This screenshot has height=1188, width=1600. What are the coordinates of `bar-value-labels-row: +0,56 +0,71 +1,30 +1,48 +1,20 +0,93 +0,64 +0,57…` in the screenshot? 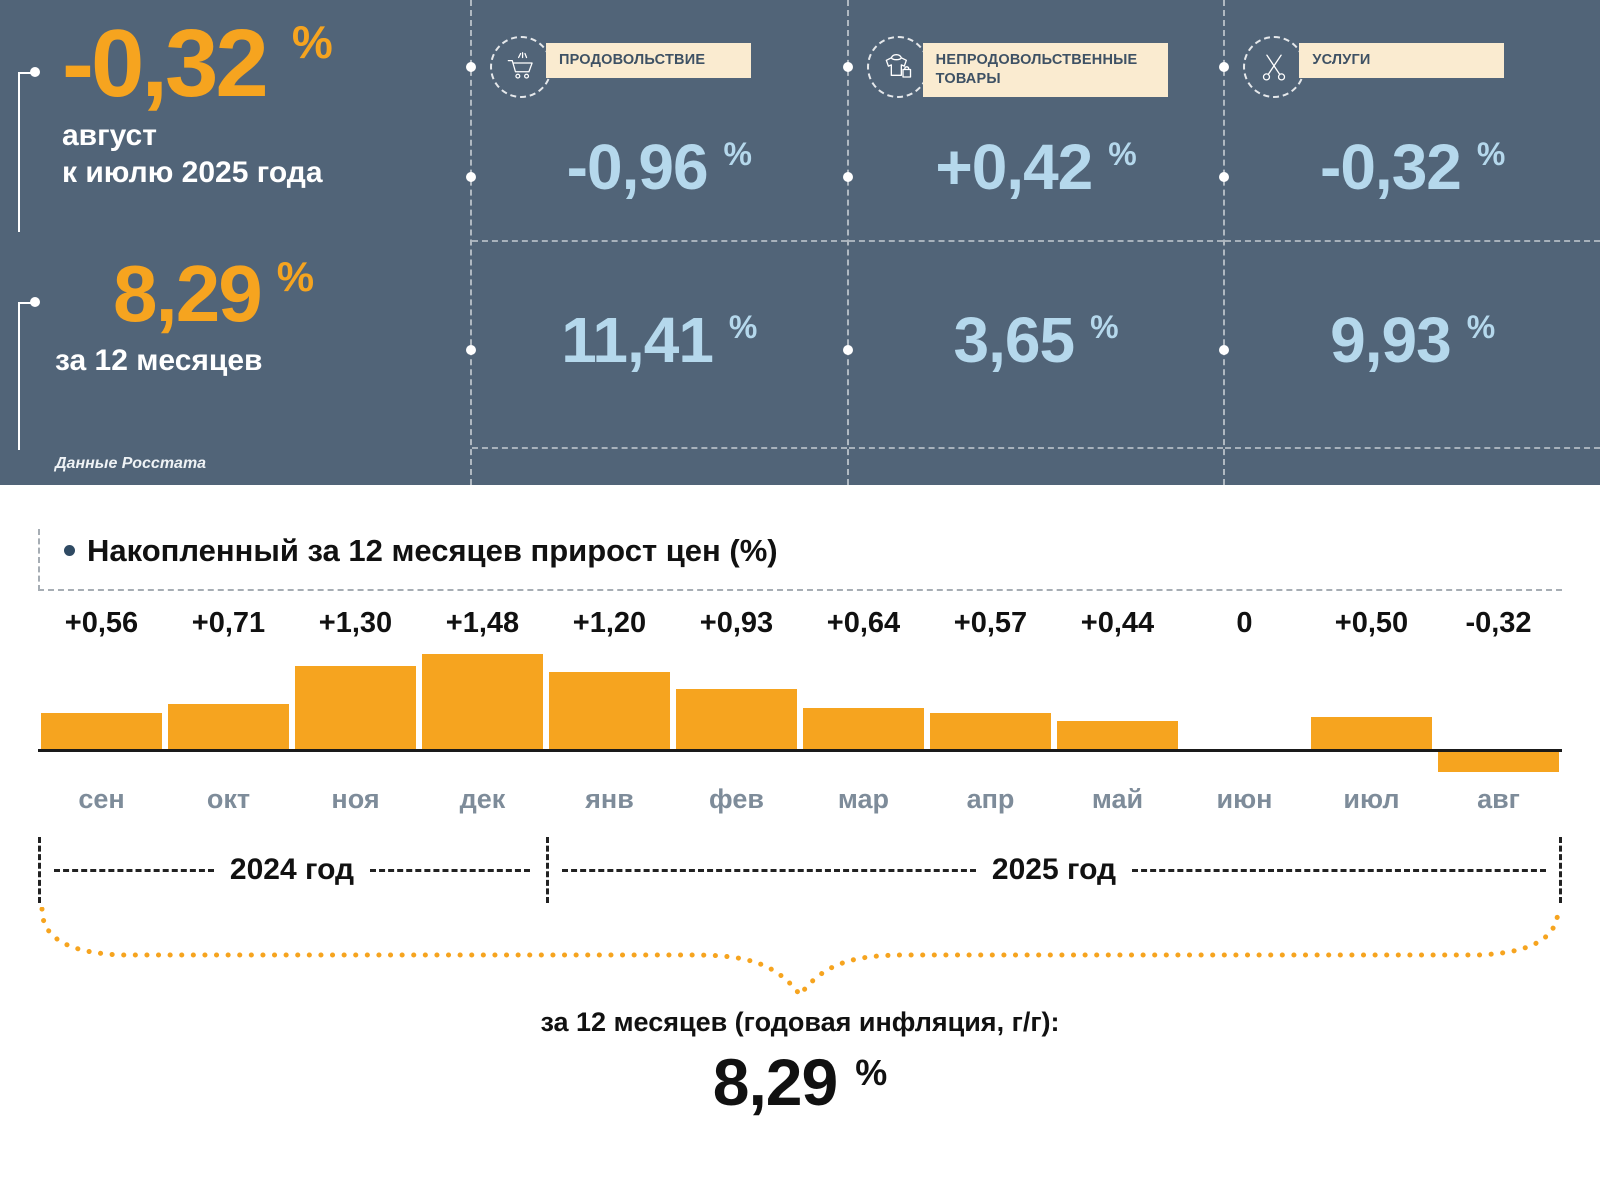 It's located at (800, 623).